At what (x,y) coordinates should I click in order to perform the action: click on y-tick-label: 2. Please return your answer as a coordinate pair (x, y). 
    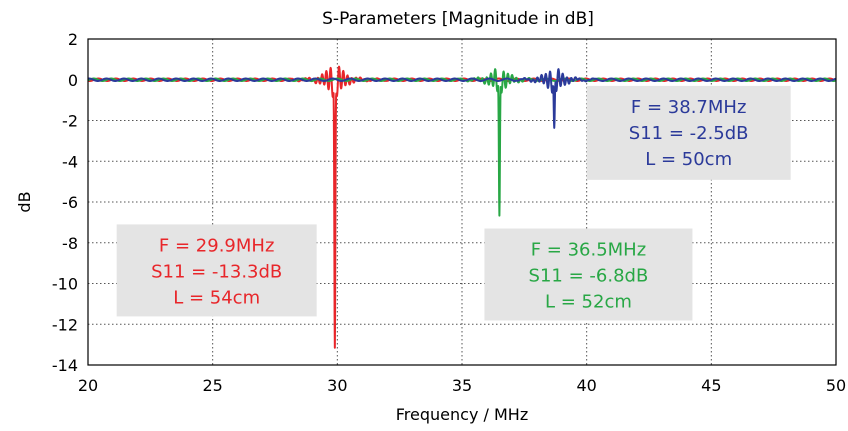
    Looking at the image, I should click on (73, 39).